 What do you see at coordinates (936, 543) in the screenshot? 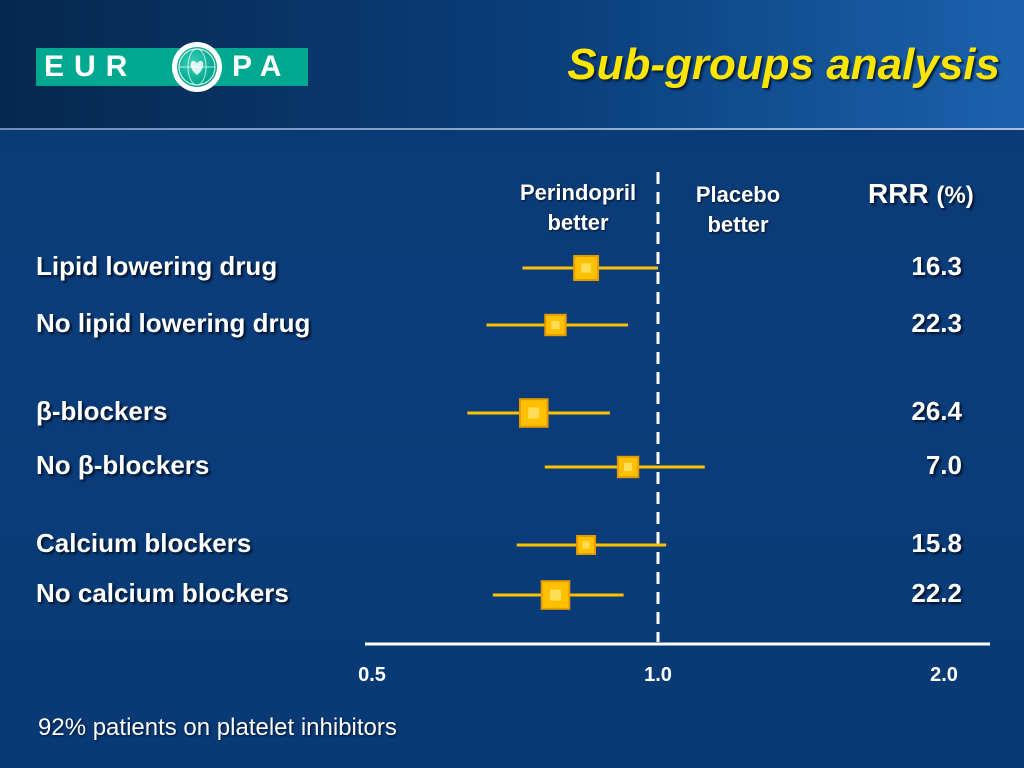
I see `rrr-value: 15.8` at bounding box center [936, 543].